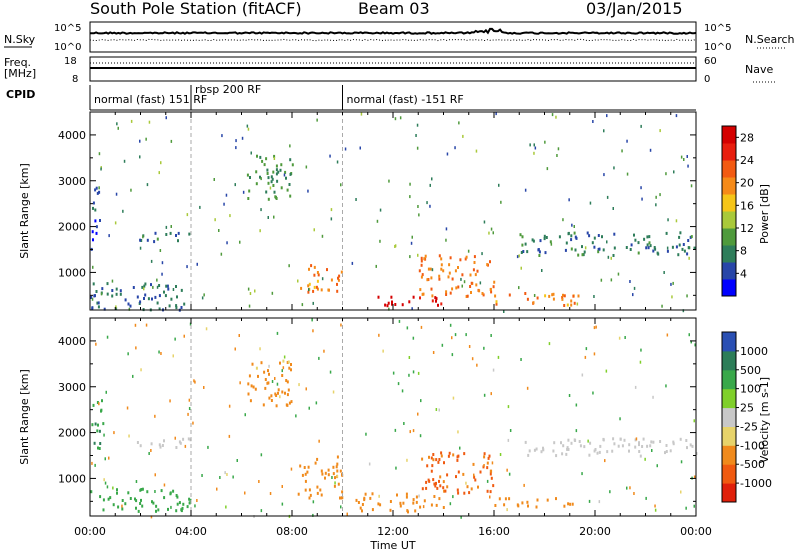 The image size is (800, 554). Describe the element at coordinates (72, 341) in the screenshot. I see `y-tick-label: 4000` at that location.